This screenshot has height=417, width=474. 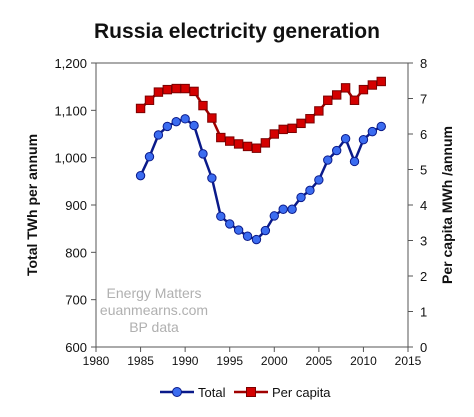 What do you see at coordinates (32, 205) in the screenshot?
I see `y-axis-left-label: Total TWh per annum` at bounding box center [32, 205].